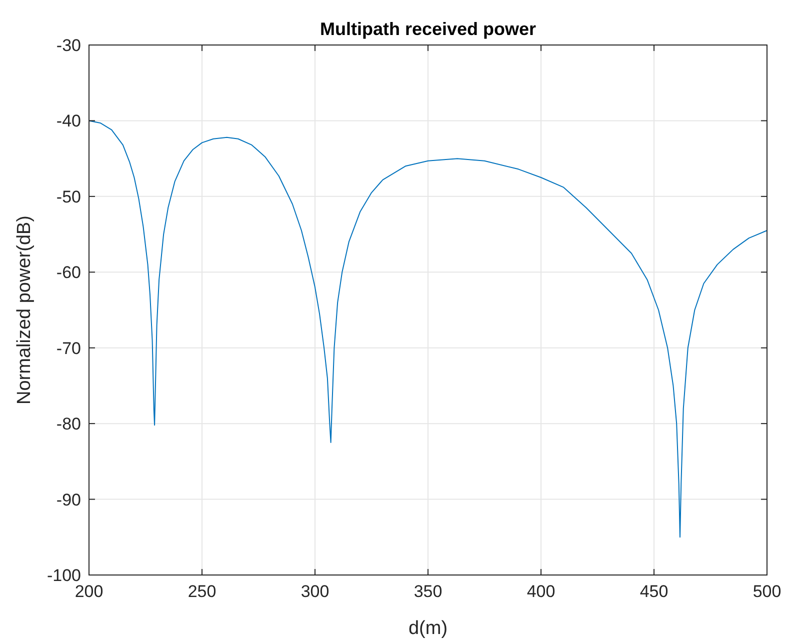 This screenshot has height=642, width=788. Describe the element at coordinates (68, 424) in the screenshot. I see `y-tick-label: -80` at that location.